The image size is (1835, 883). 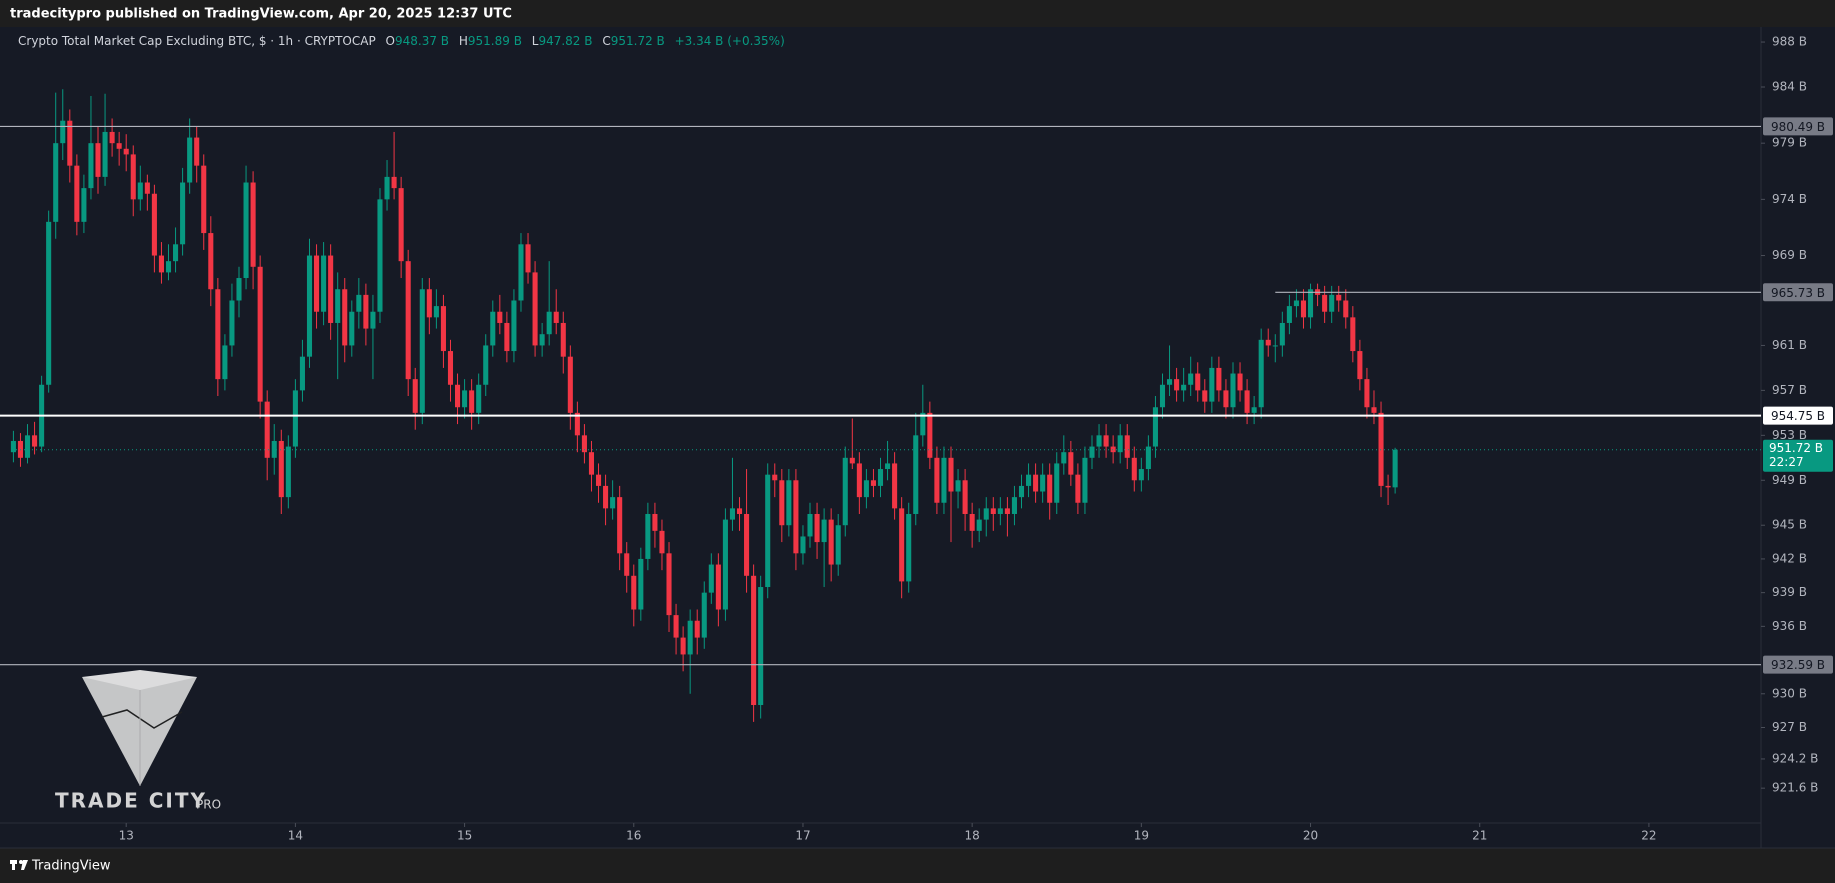 What do you see at coordinates (1798, 292) in the screenshot?
I see `level-label-box` at bounding box center [1798, 292].